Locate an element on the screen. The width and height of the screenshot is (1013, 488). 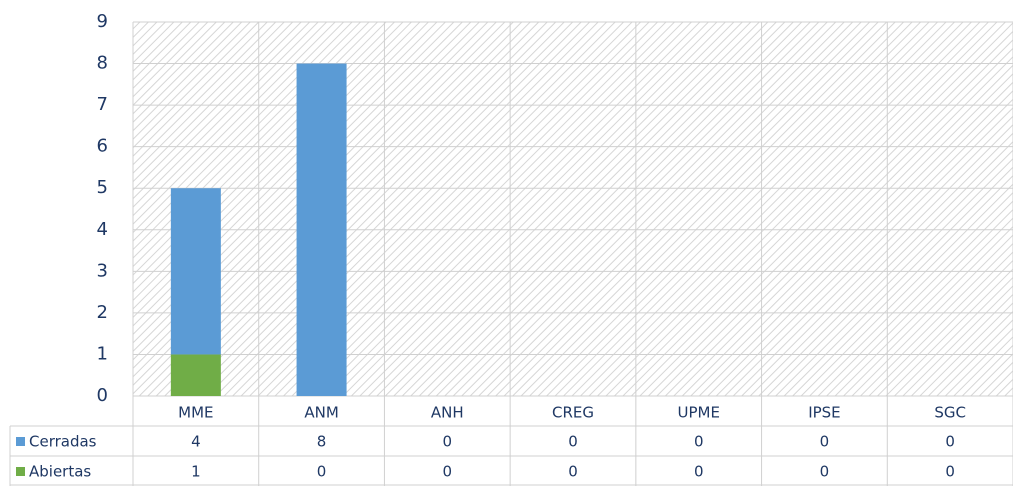
y-tick-label: 7 is located at coordinates (102, 104).